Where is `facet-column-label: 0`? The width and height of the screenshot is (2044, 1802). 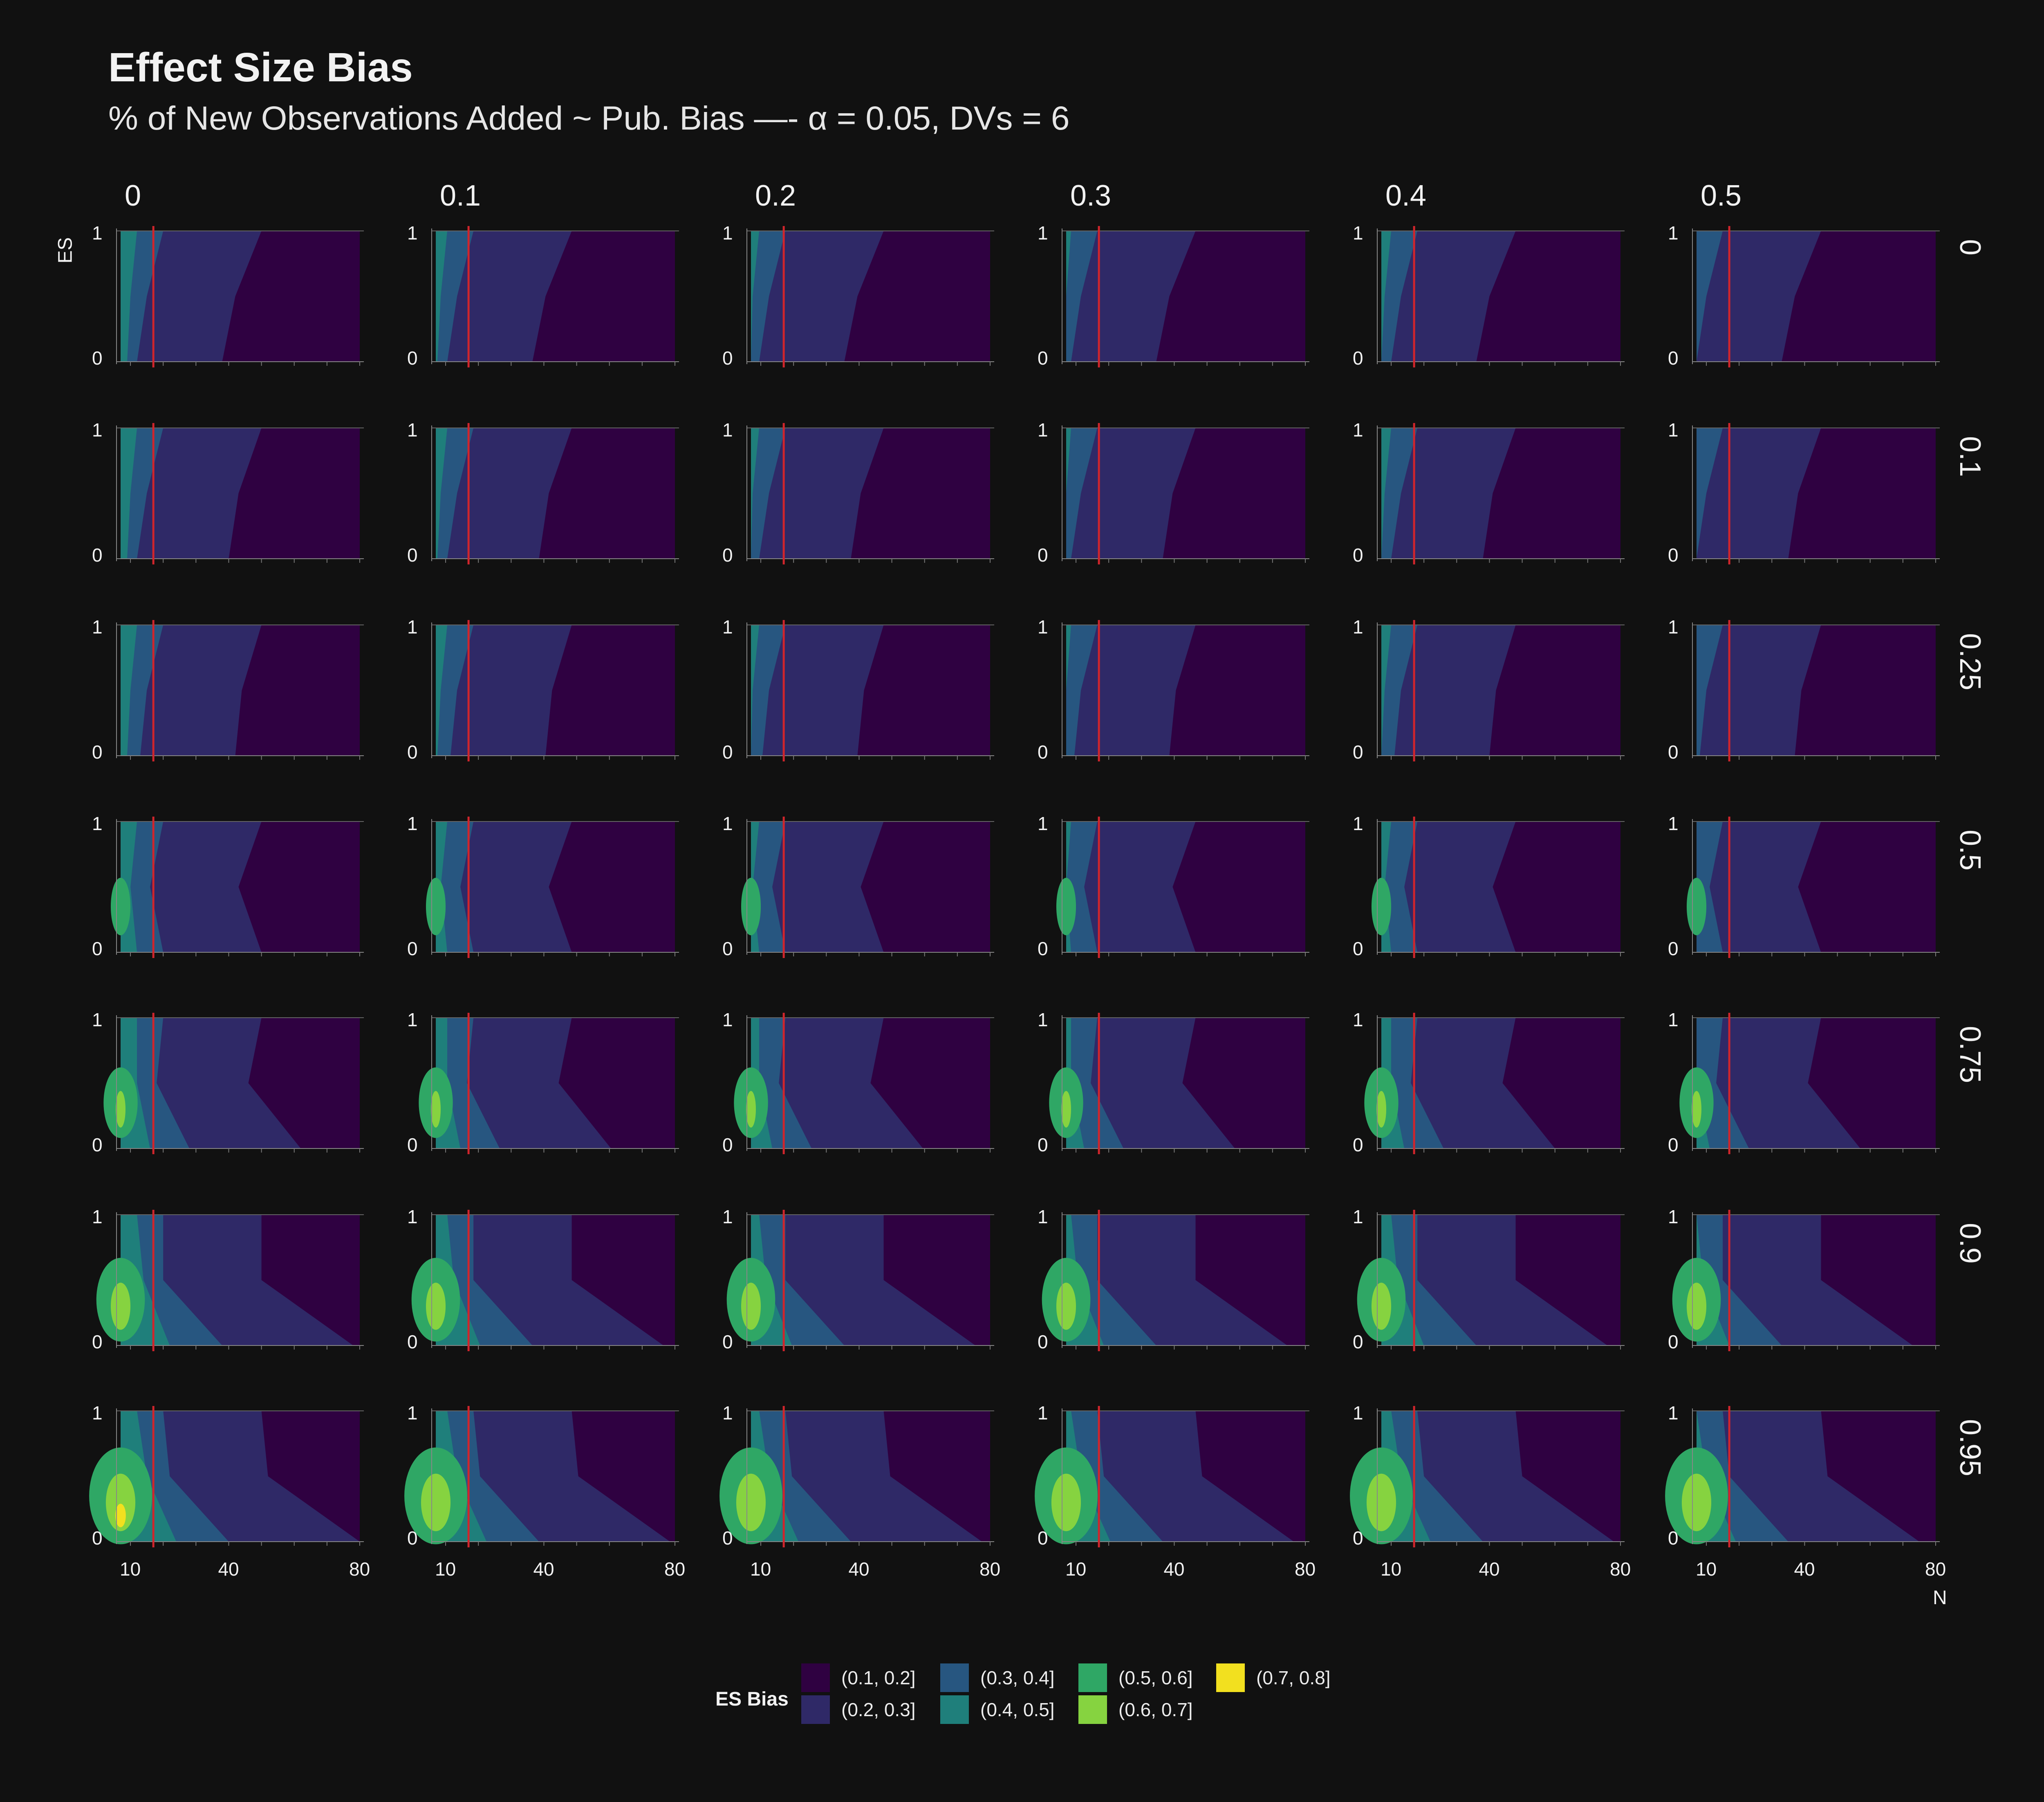
facet-column-label: 0 is located at coordinates (133, 195).